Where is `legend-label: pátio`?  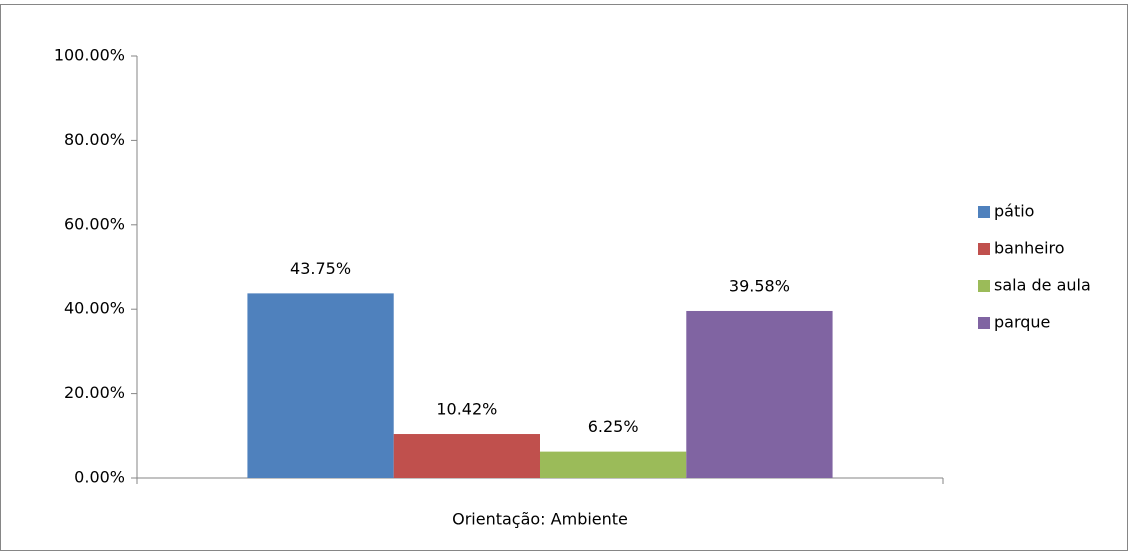
legend-label: pátio is located at coordinates (1014, 211).